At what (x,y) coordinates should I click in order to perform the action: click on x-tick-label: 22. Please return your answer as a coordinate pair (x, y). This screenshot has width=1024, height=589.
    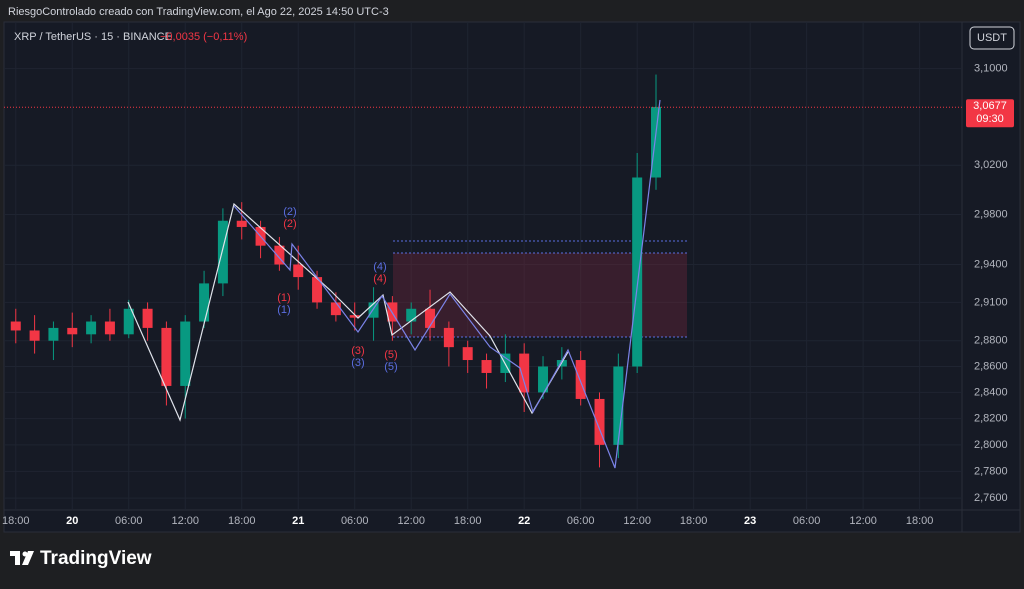
    Looking at the image, I should click on (524, 521).